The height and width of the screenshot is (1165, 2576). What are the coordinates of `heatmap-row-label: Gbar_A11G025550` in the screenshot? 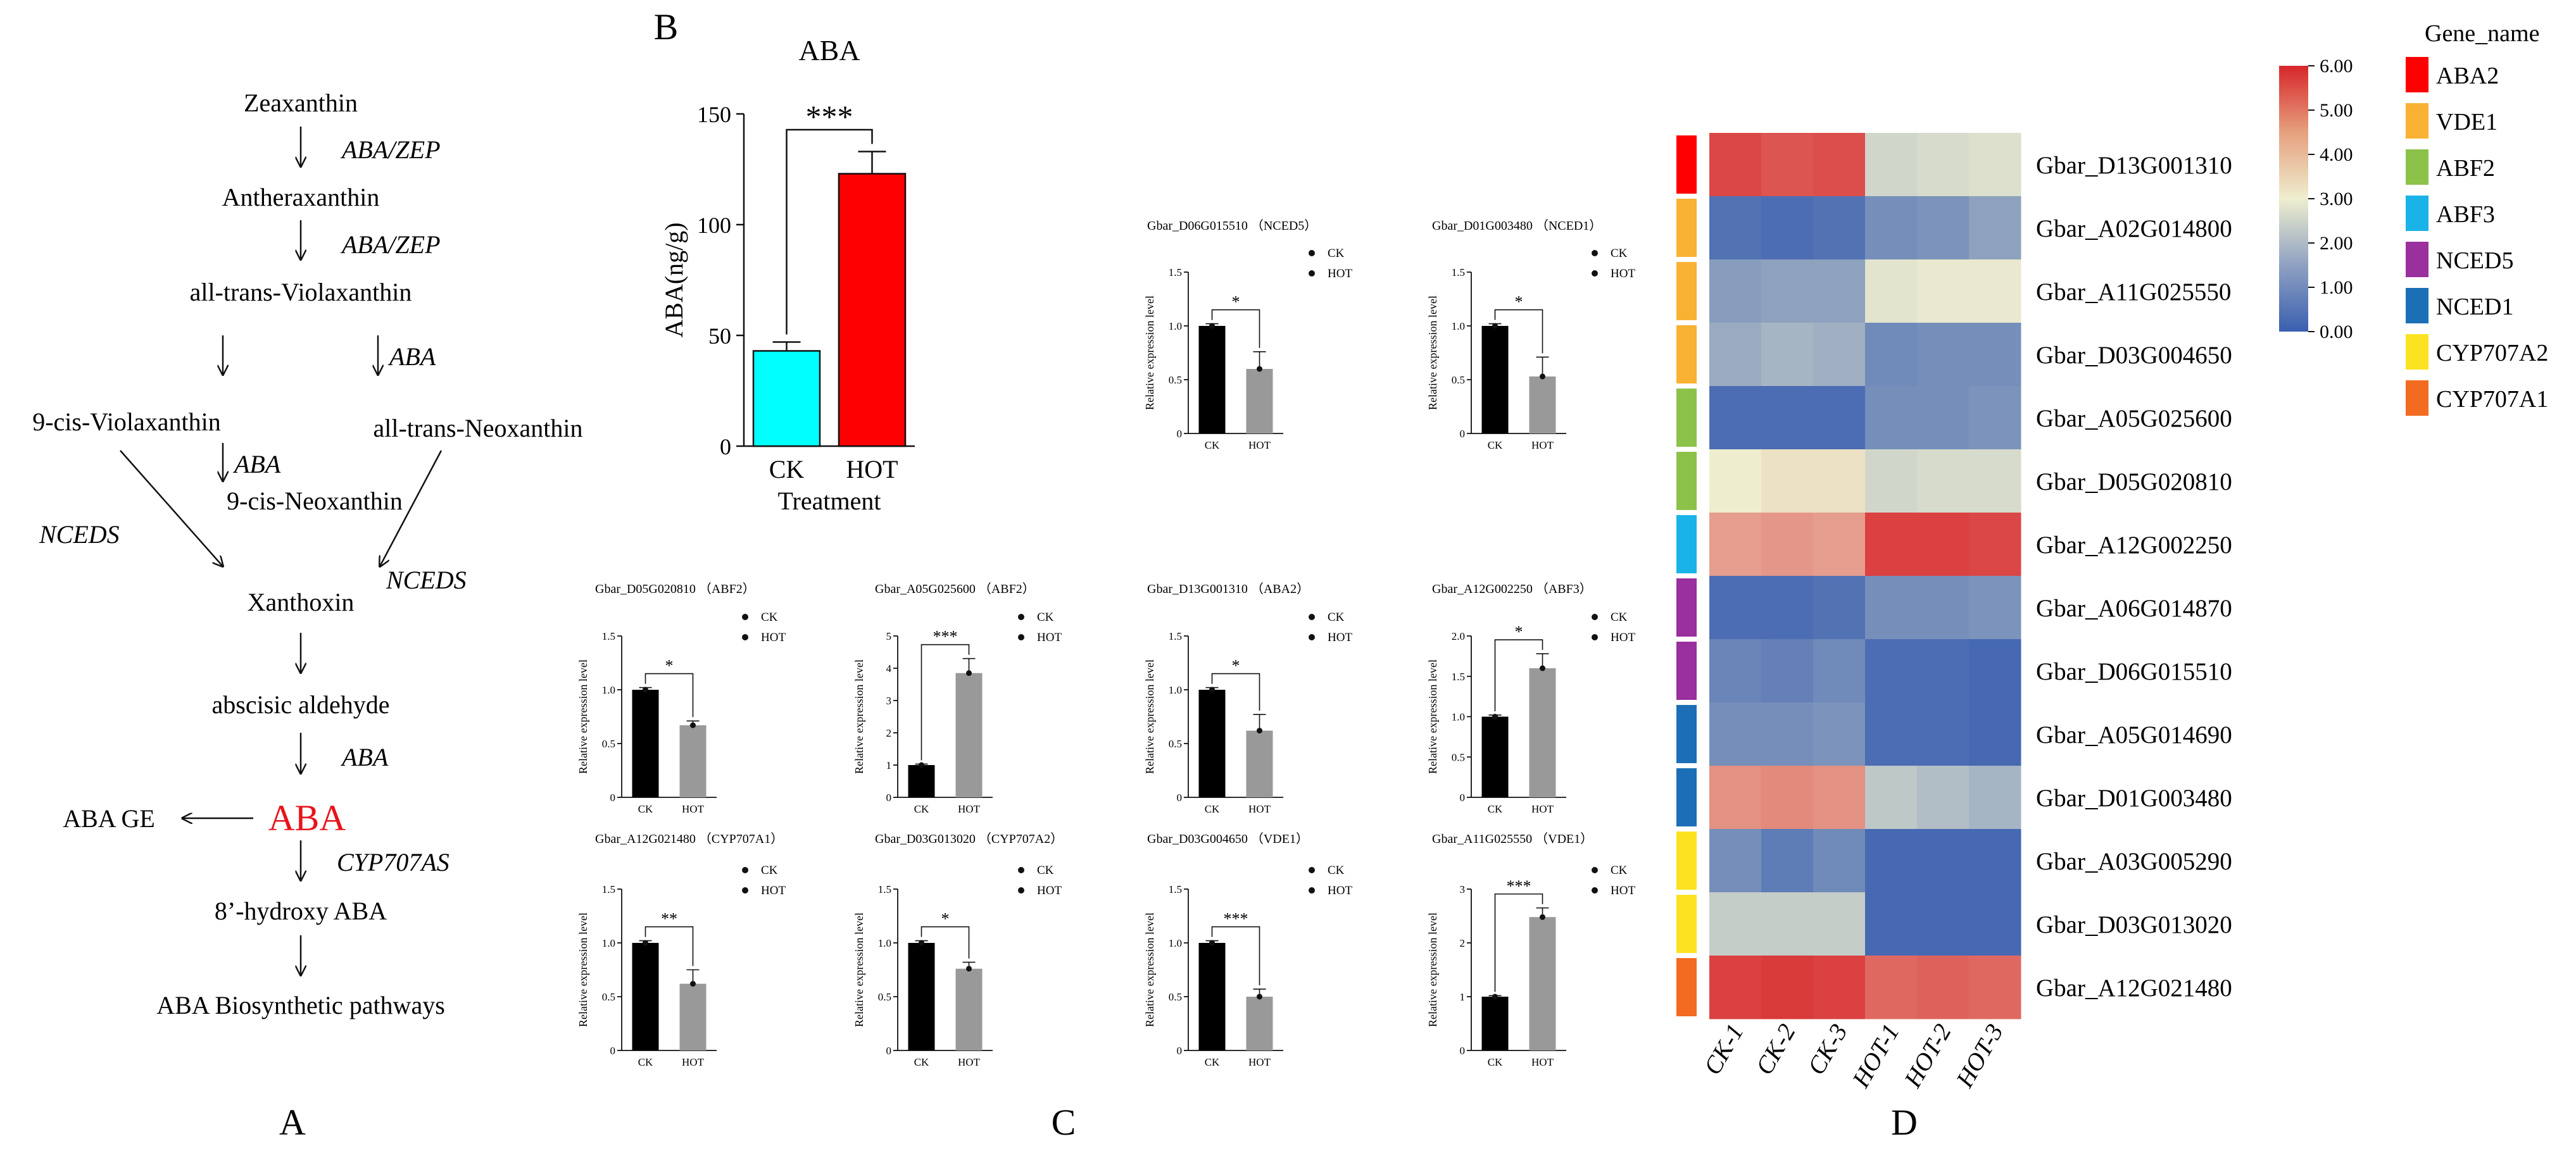 It's located at (2133, 292).